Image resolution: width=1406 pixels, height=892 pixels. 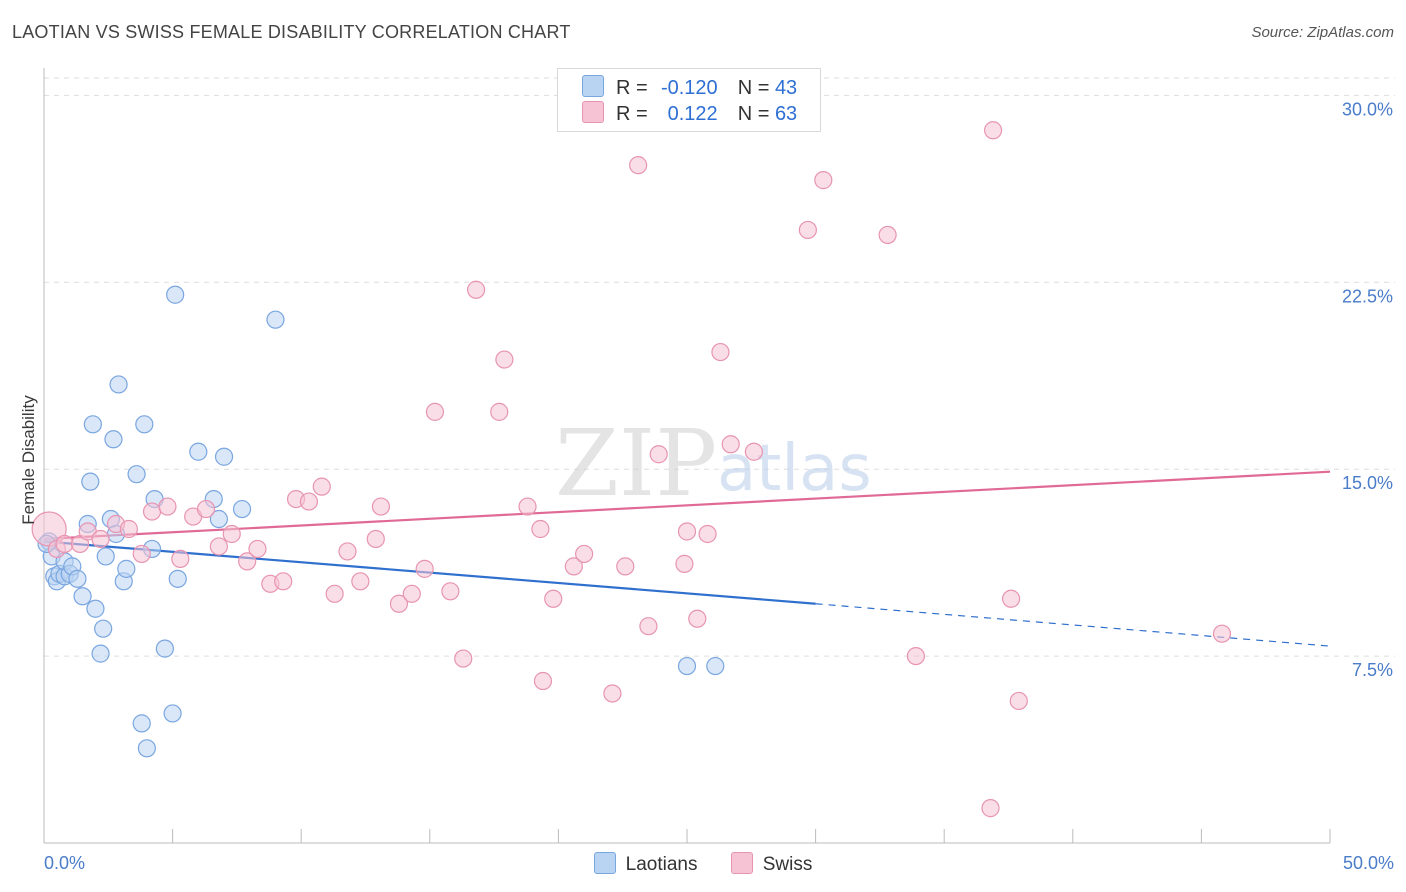 I want to click on swiss-n-value: 63, so click(x=786, y=114).